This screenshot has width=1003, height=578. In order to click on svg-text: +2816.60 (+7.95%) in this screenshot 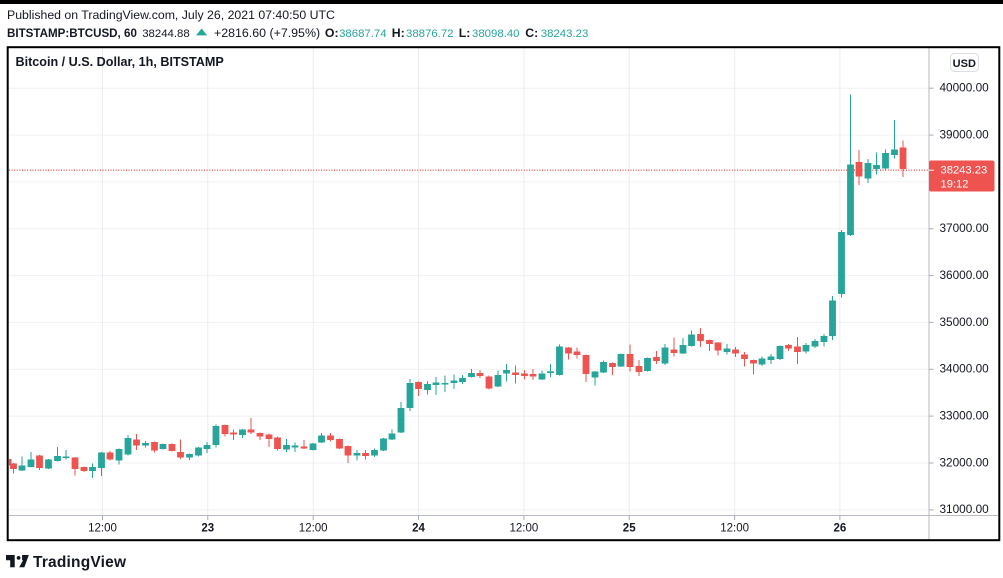, I will do `click(267, 33)`.